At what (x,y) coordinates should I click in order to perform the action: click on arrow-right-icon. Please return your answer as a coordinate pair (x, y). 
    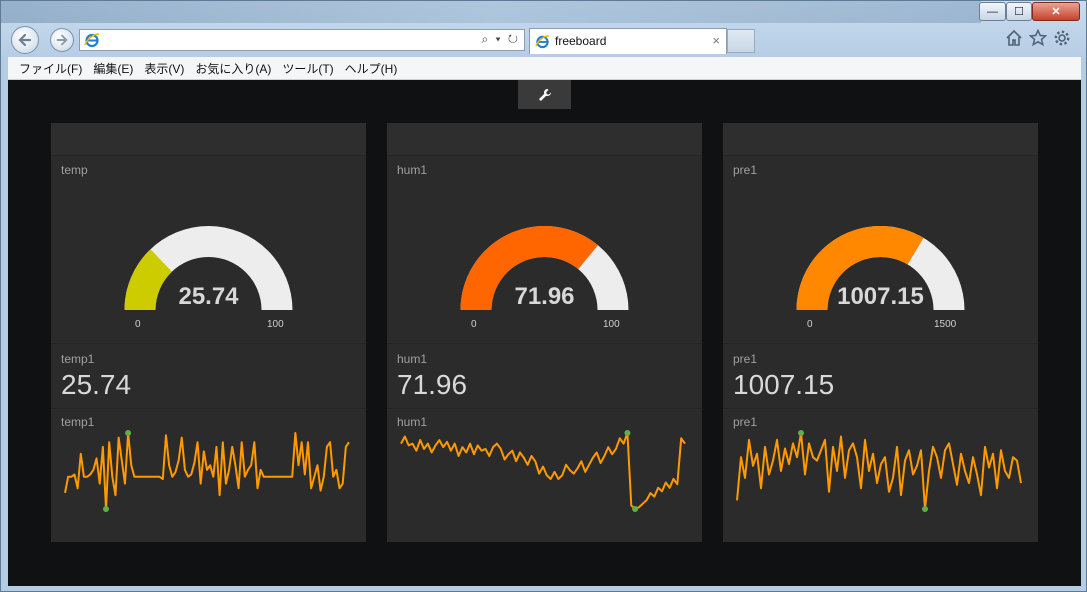
    Looking at the image, I should click on (62, 40).